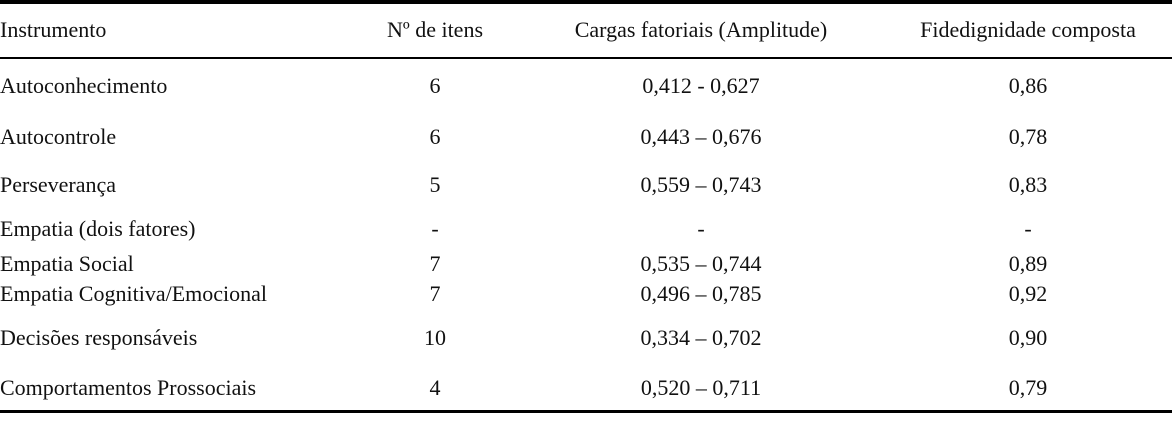  What do you see at coordinates (84, 85) in the screenshot?
I see `cell-instrument: Autoconhecimento` at bounding box center [84, 85].